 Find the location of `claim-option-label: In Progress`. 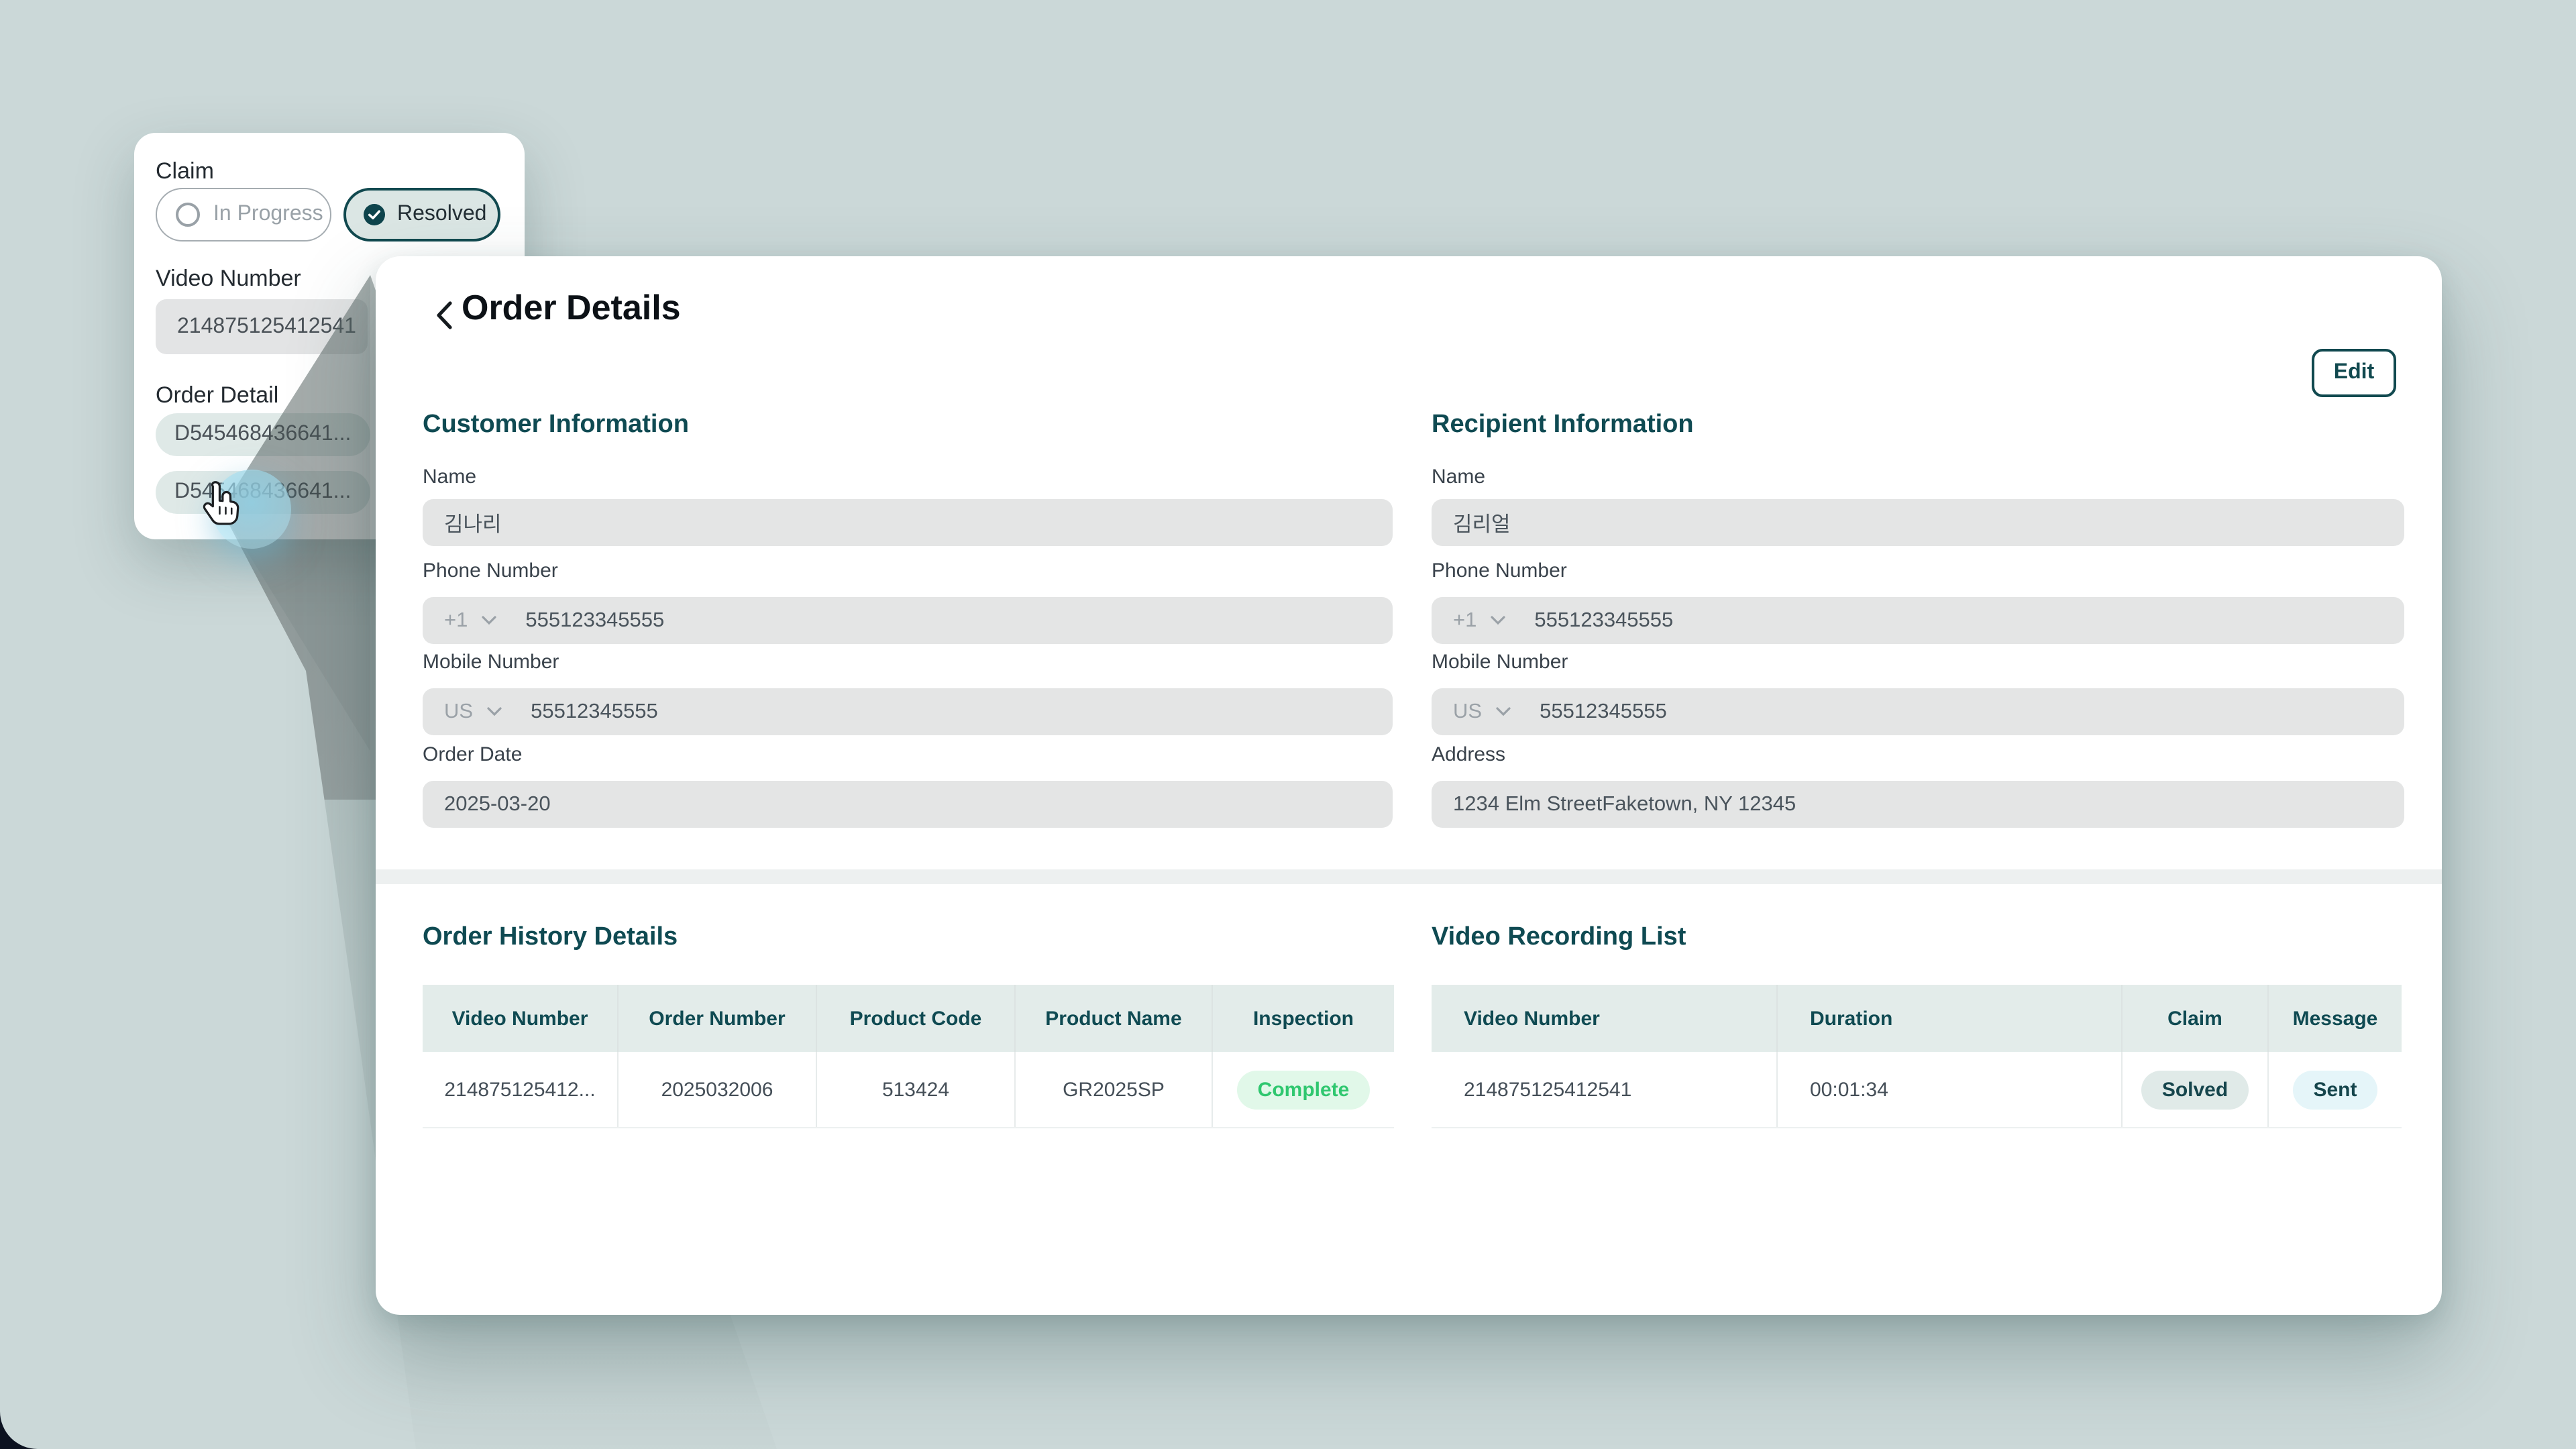

claim-option-label: In Progress is located at coordinates (268, 214).